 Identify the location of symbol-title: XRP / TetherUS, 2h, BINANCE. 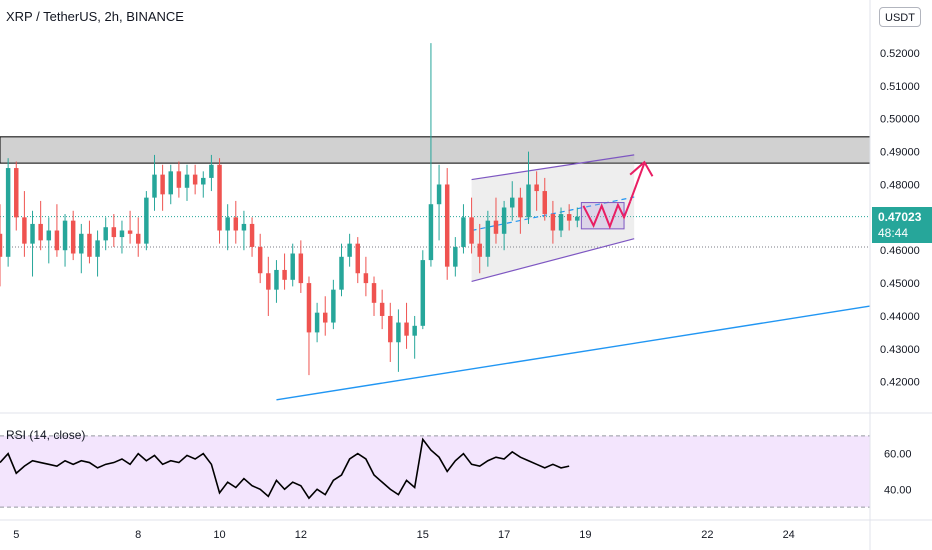
(95, 16).